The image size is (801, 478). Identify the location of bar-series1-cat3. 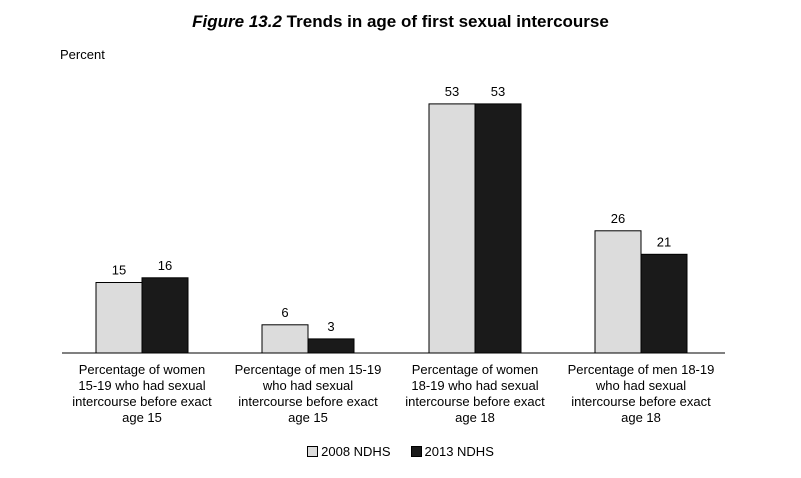
(452, 228).